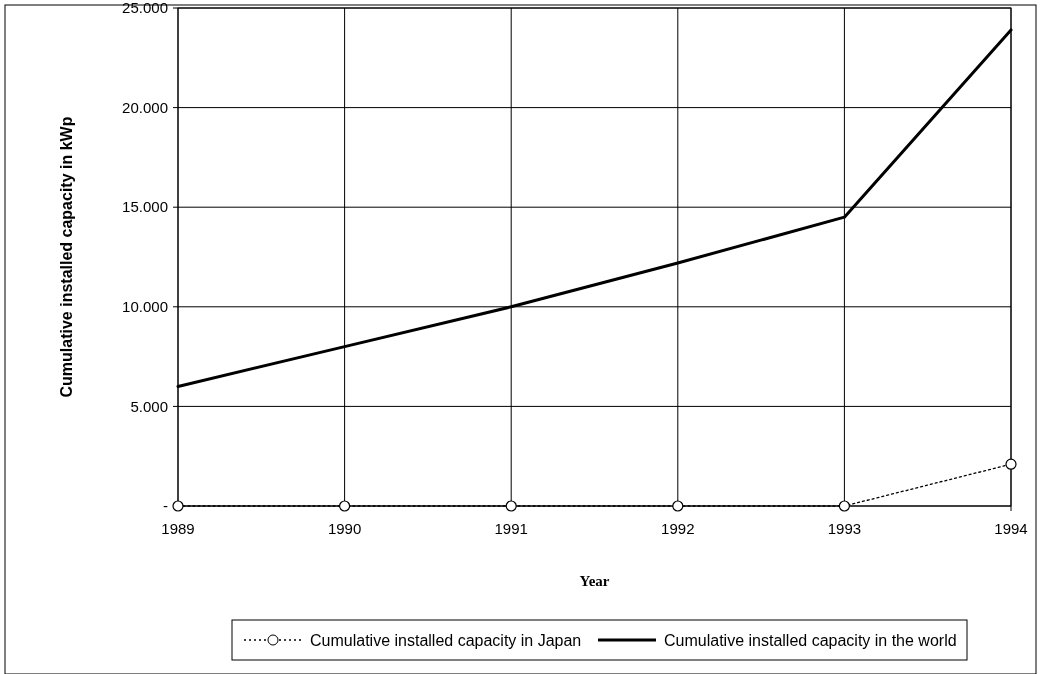 The image size is (1041, 674). Describe the element at coordinates (145, 8) in the screenshot. I see `y-tick-label: 25.000` at that location.